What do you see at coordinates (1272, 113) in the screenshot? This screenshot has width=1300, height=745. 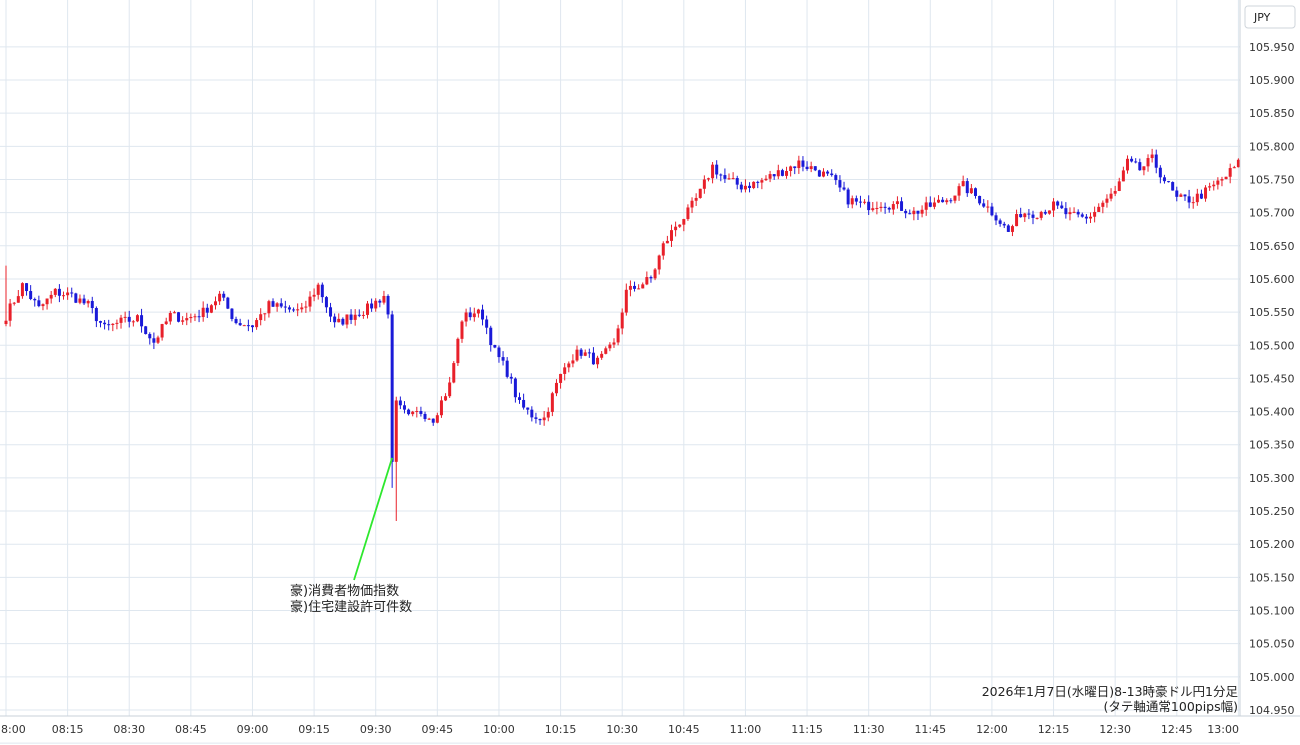 I see `y-tick-label: 105.850` at bounding box center [1272, 113].